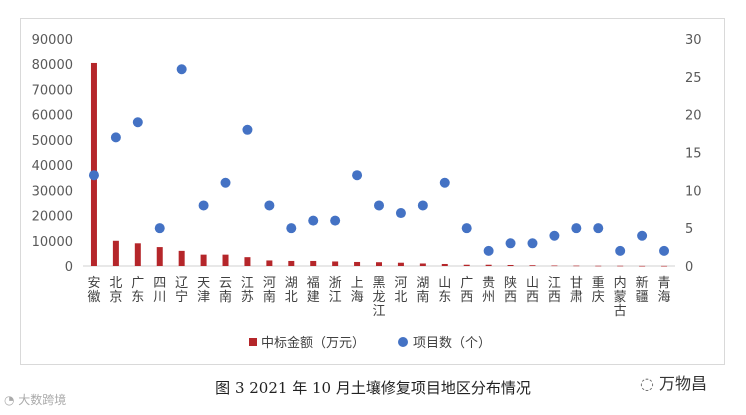 Image resolution: width=746 pixels, height=415 pixels. Describe the element at coordinates (42, 400) in the screenshot. I see `watermark-left-text: 大数跨境` at that location.